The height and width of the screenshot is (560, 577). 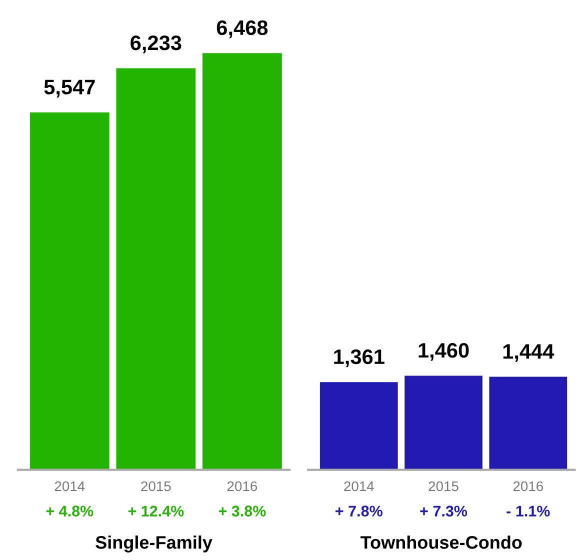 What do you see at coordinates (359, 511) in the screenshot?
I see `text: + 7.8%` at bounding box center [359, 511].